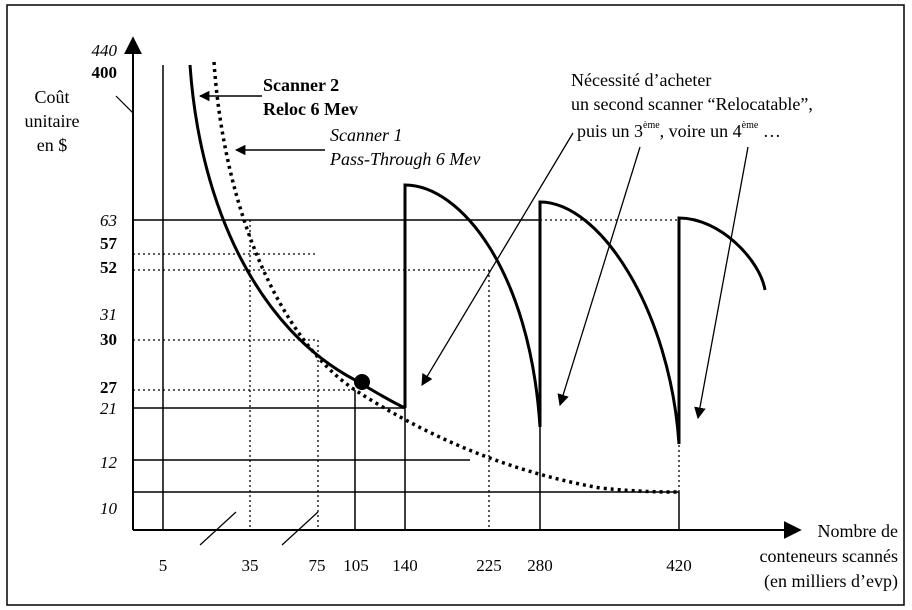 Image resolution: width=912 pixels, height=610 pixels. I want to click on y-tick-label: 10, so click(109, 508).